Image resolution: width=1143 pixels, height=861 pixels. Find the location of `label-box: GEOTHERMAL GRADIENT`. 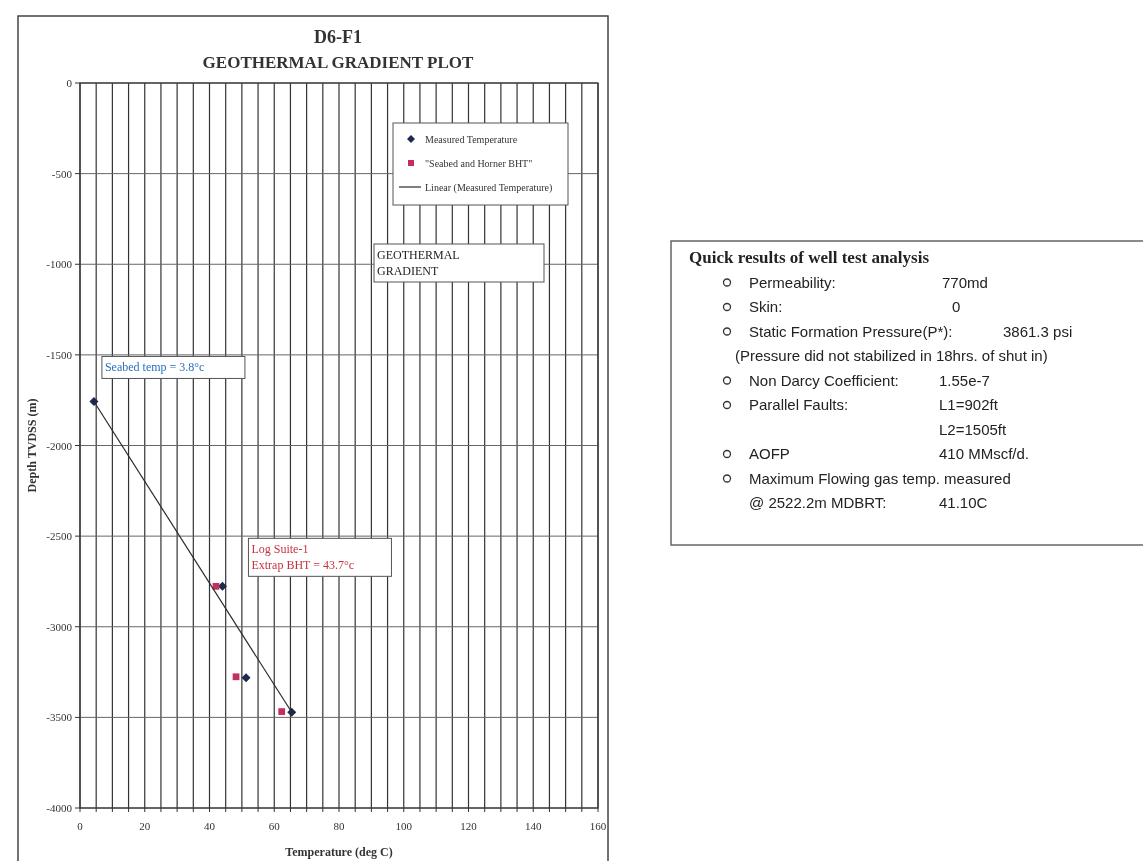

label-box: GEOTHERMAL GRADIENT is located at coordinates (459, 263).